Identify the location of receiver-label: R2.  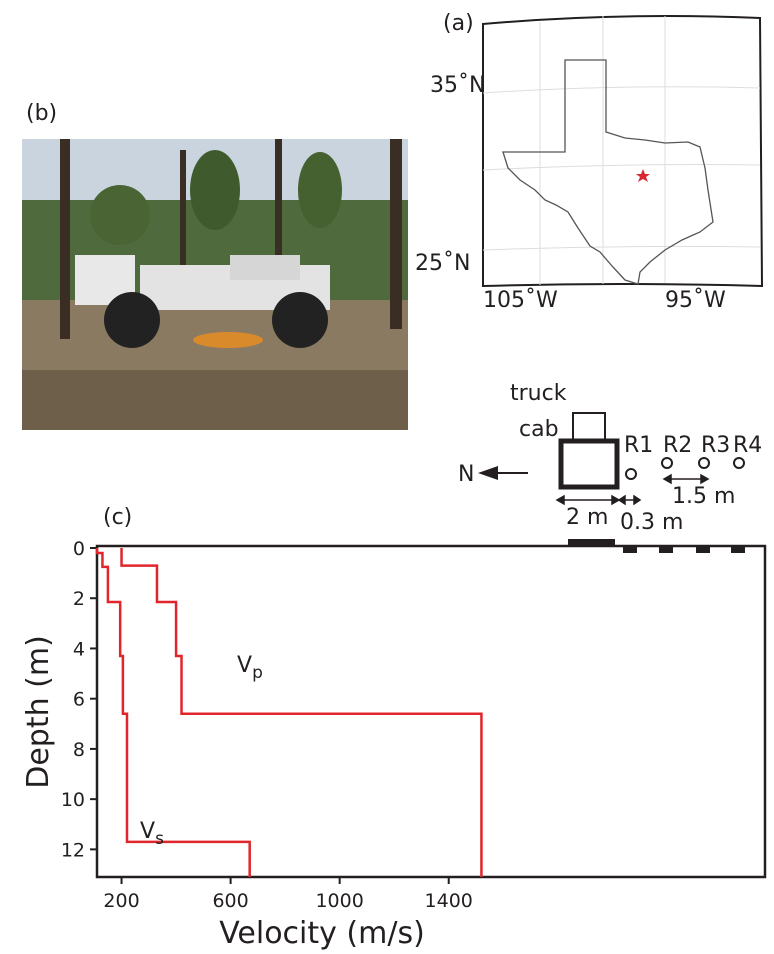
(677, 445).